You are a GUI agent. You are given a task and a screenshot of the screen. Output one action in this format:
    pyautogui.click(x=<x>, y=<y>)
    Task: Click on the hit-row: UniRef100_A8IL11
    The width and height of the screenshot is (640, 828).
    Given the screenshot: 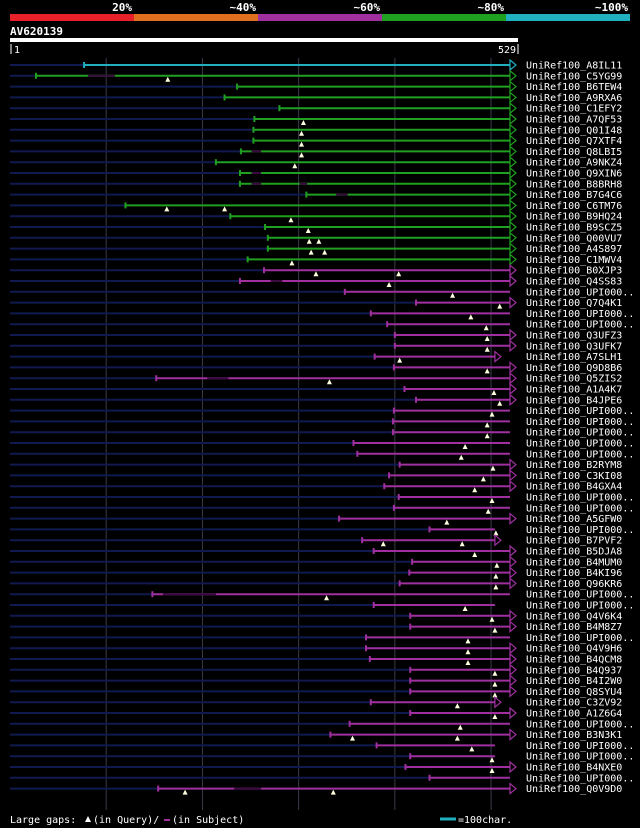 What is the action you would take?
    pyautogui.click(x=316, y=65)
    